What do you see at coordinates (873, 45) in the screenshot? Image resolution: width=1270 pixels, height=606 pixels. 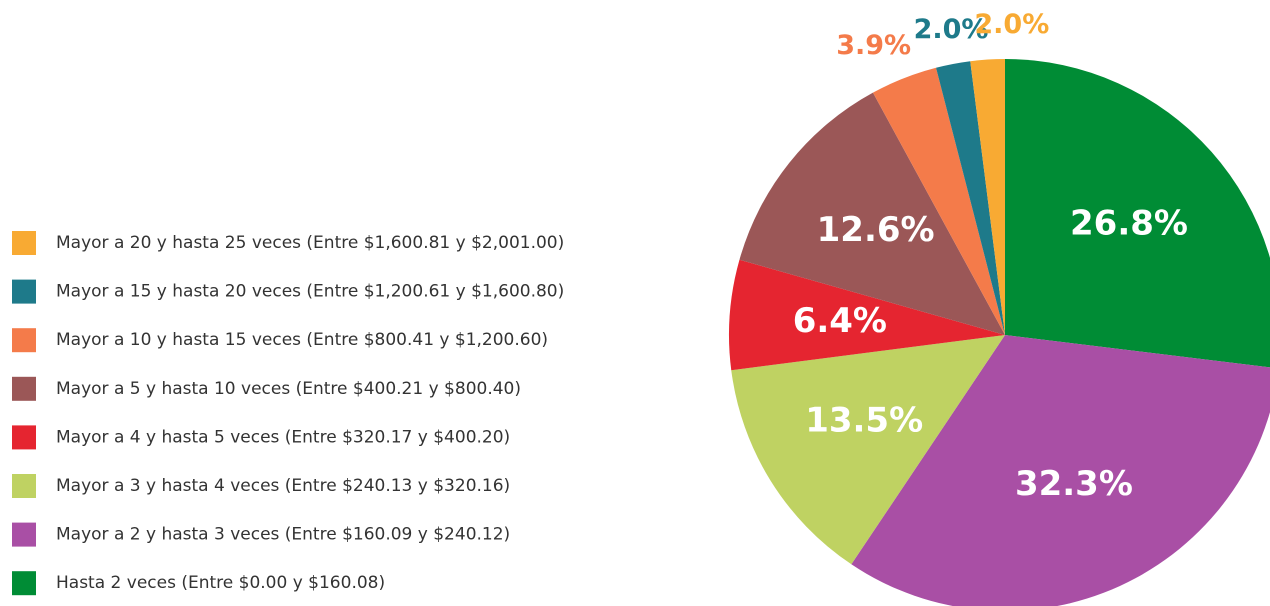 I see `slice-label: 3.9%` at bounding box center [873, 45].